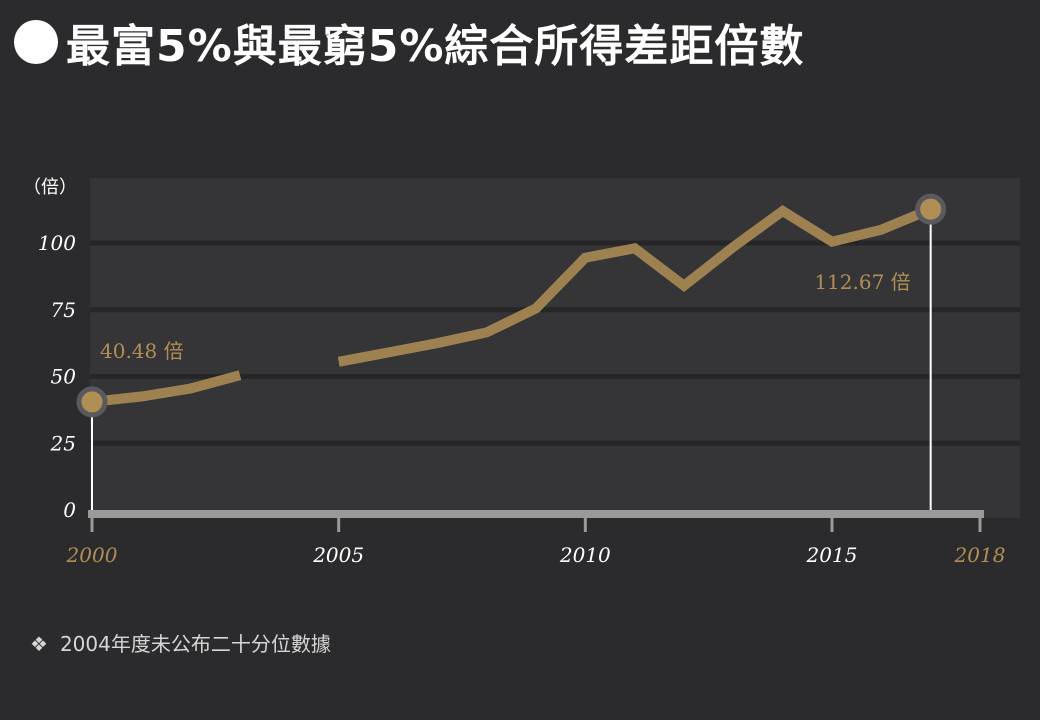  What do you see at coordinates (63, 443) in the screenshot?
I see `y-tick-label-25: 25` at bounding box center [63, 443].